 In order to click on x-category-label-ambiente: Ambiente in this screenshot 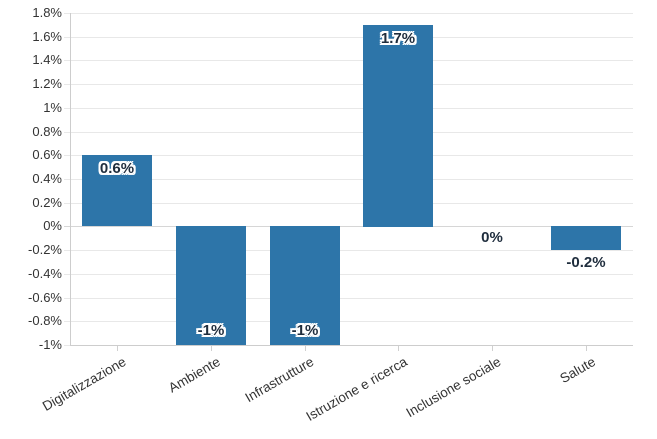, I will do `click(194, 375)`.